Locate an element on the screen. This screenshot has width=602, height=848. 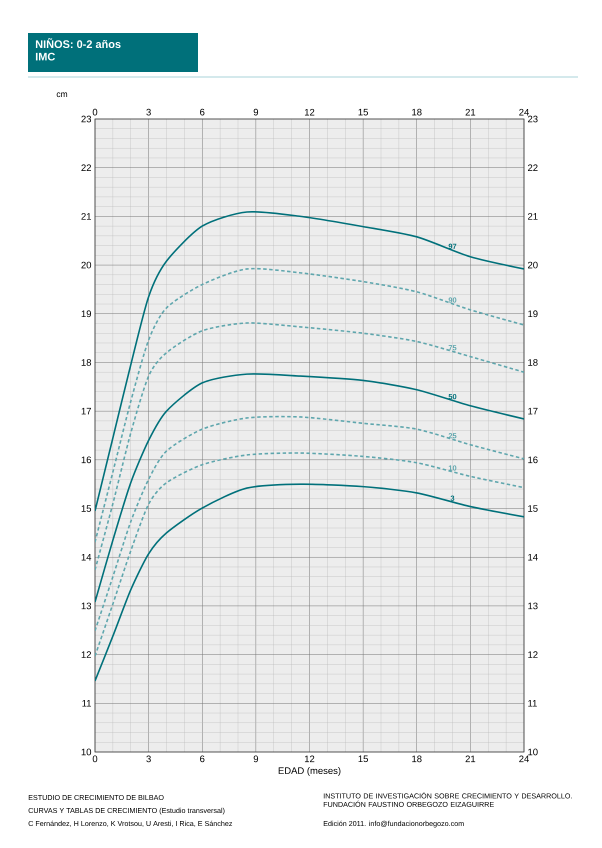
y-tick-label: 12 is located at coordinates (87, 654).